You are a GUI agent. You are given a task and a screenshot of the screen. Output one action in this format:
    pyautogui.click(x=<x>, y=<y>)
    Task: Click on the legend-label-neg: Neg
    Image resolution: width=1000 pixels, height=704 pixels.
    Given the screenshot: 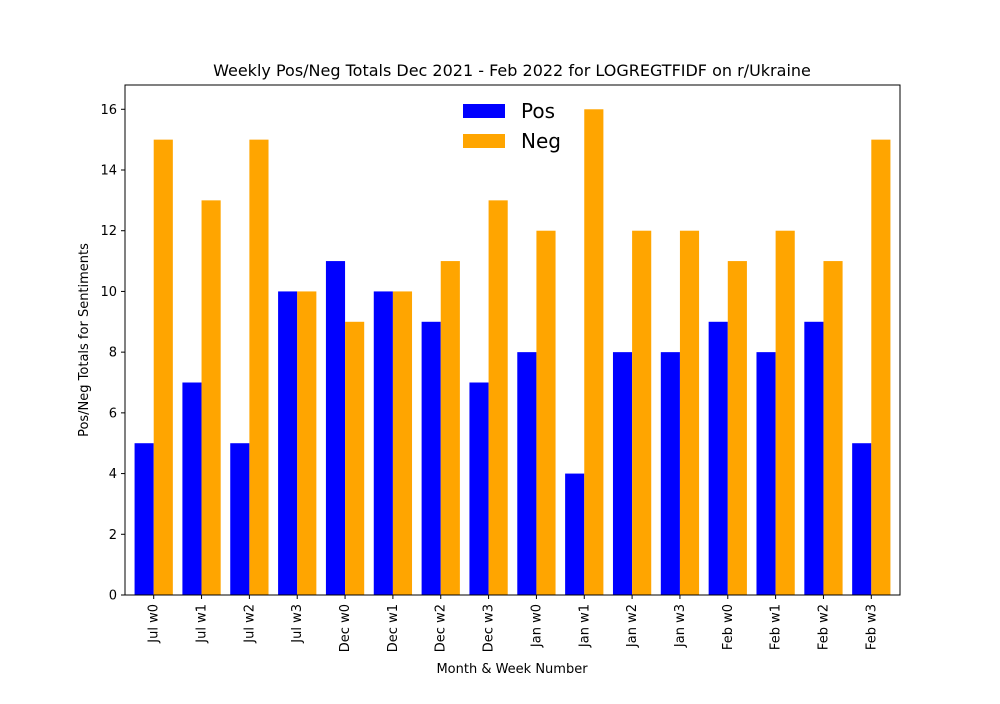 What is the action you would take?
    pyautogui.click(x=541, y=141)
    